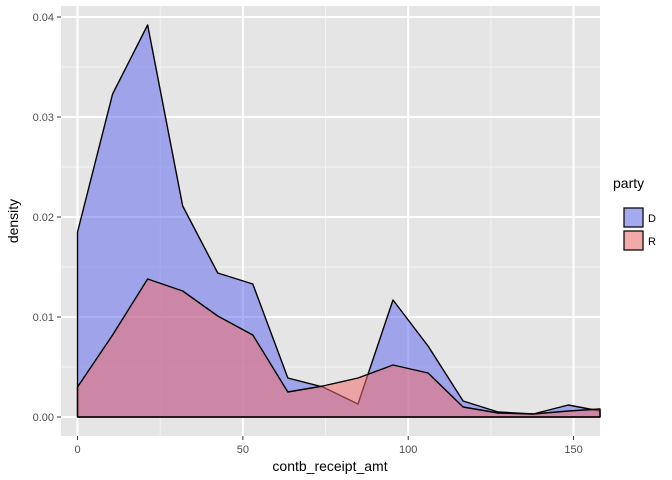 Image resolution: width=672 pixels, height=480 pixels. Describe the element at coordinates (43, 118) in the screenshot. I see `y-tick-label: 0.03` at that location.